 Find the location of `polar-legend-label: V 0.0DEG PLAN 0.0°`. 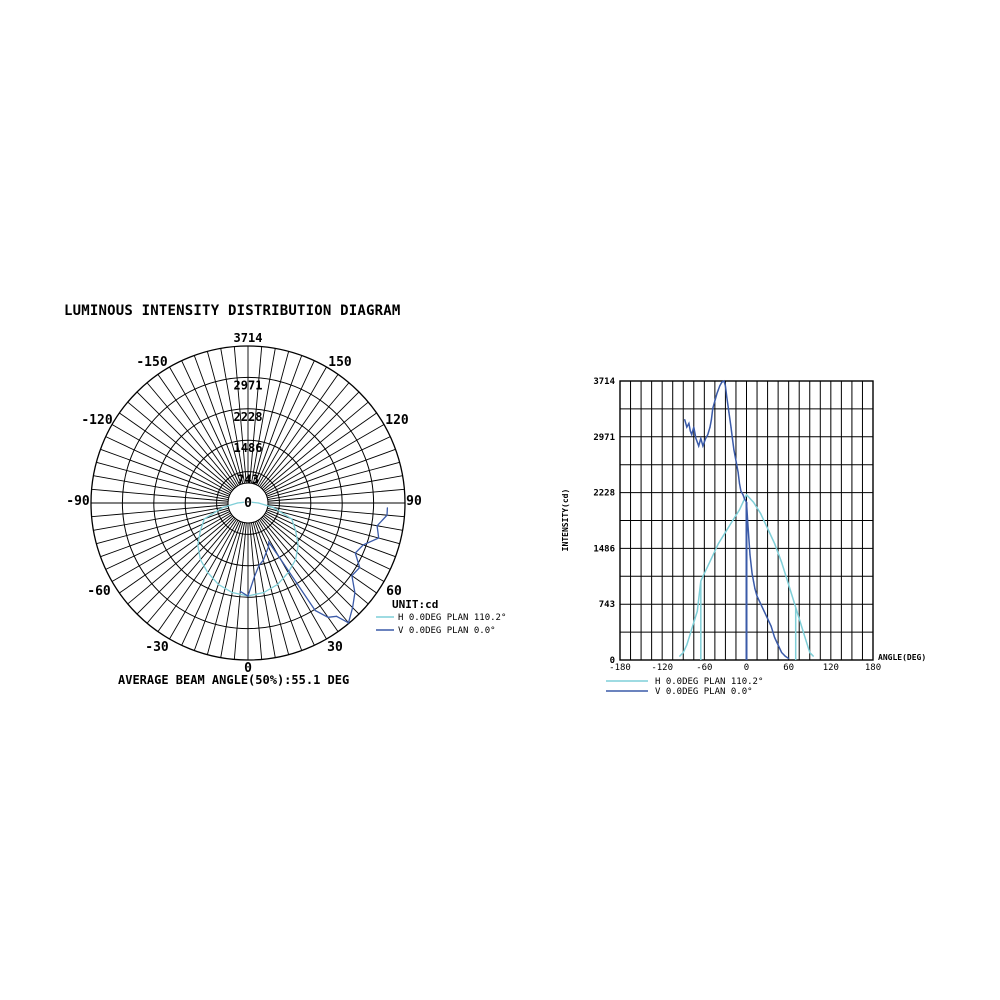

polar-legend-label: V 0.0DEG PLAN 0.0° is located at coordinates (447, 631).